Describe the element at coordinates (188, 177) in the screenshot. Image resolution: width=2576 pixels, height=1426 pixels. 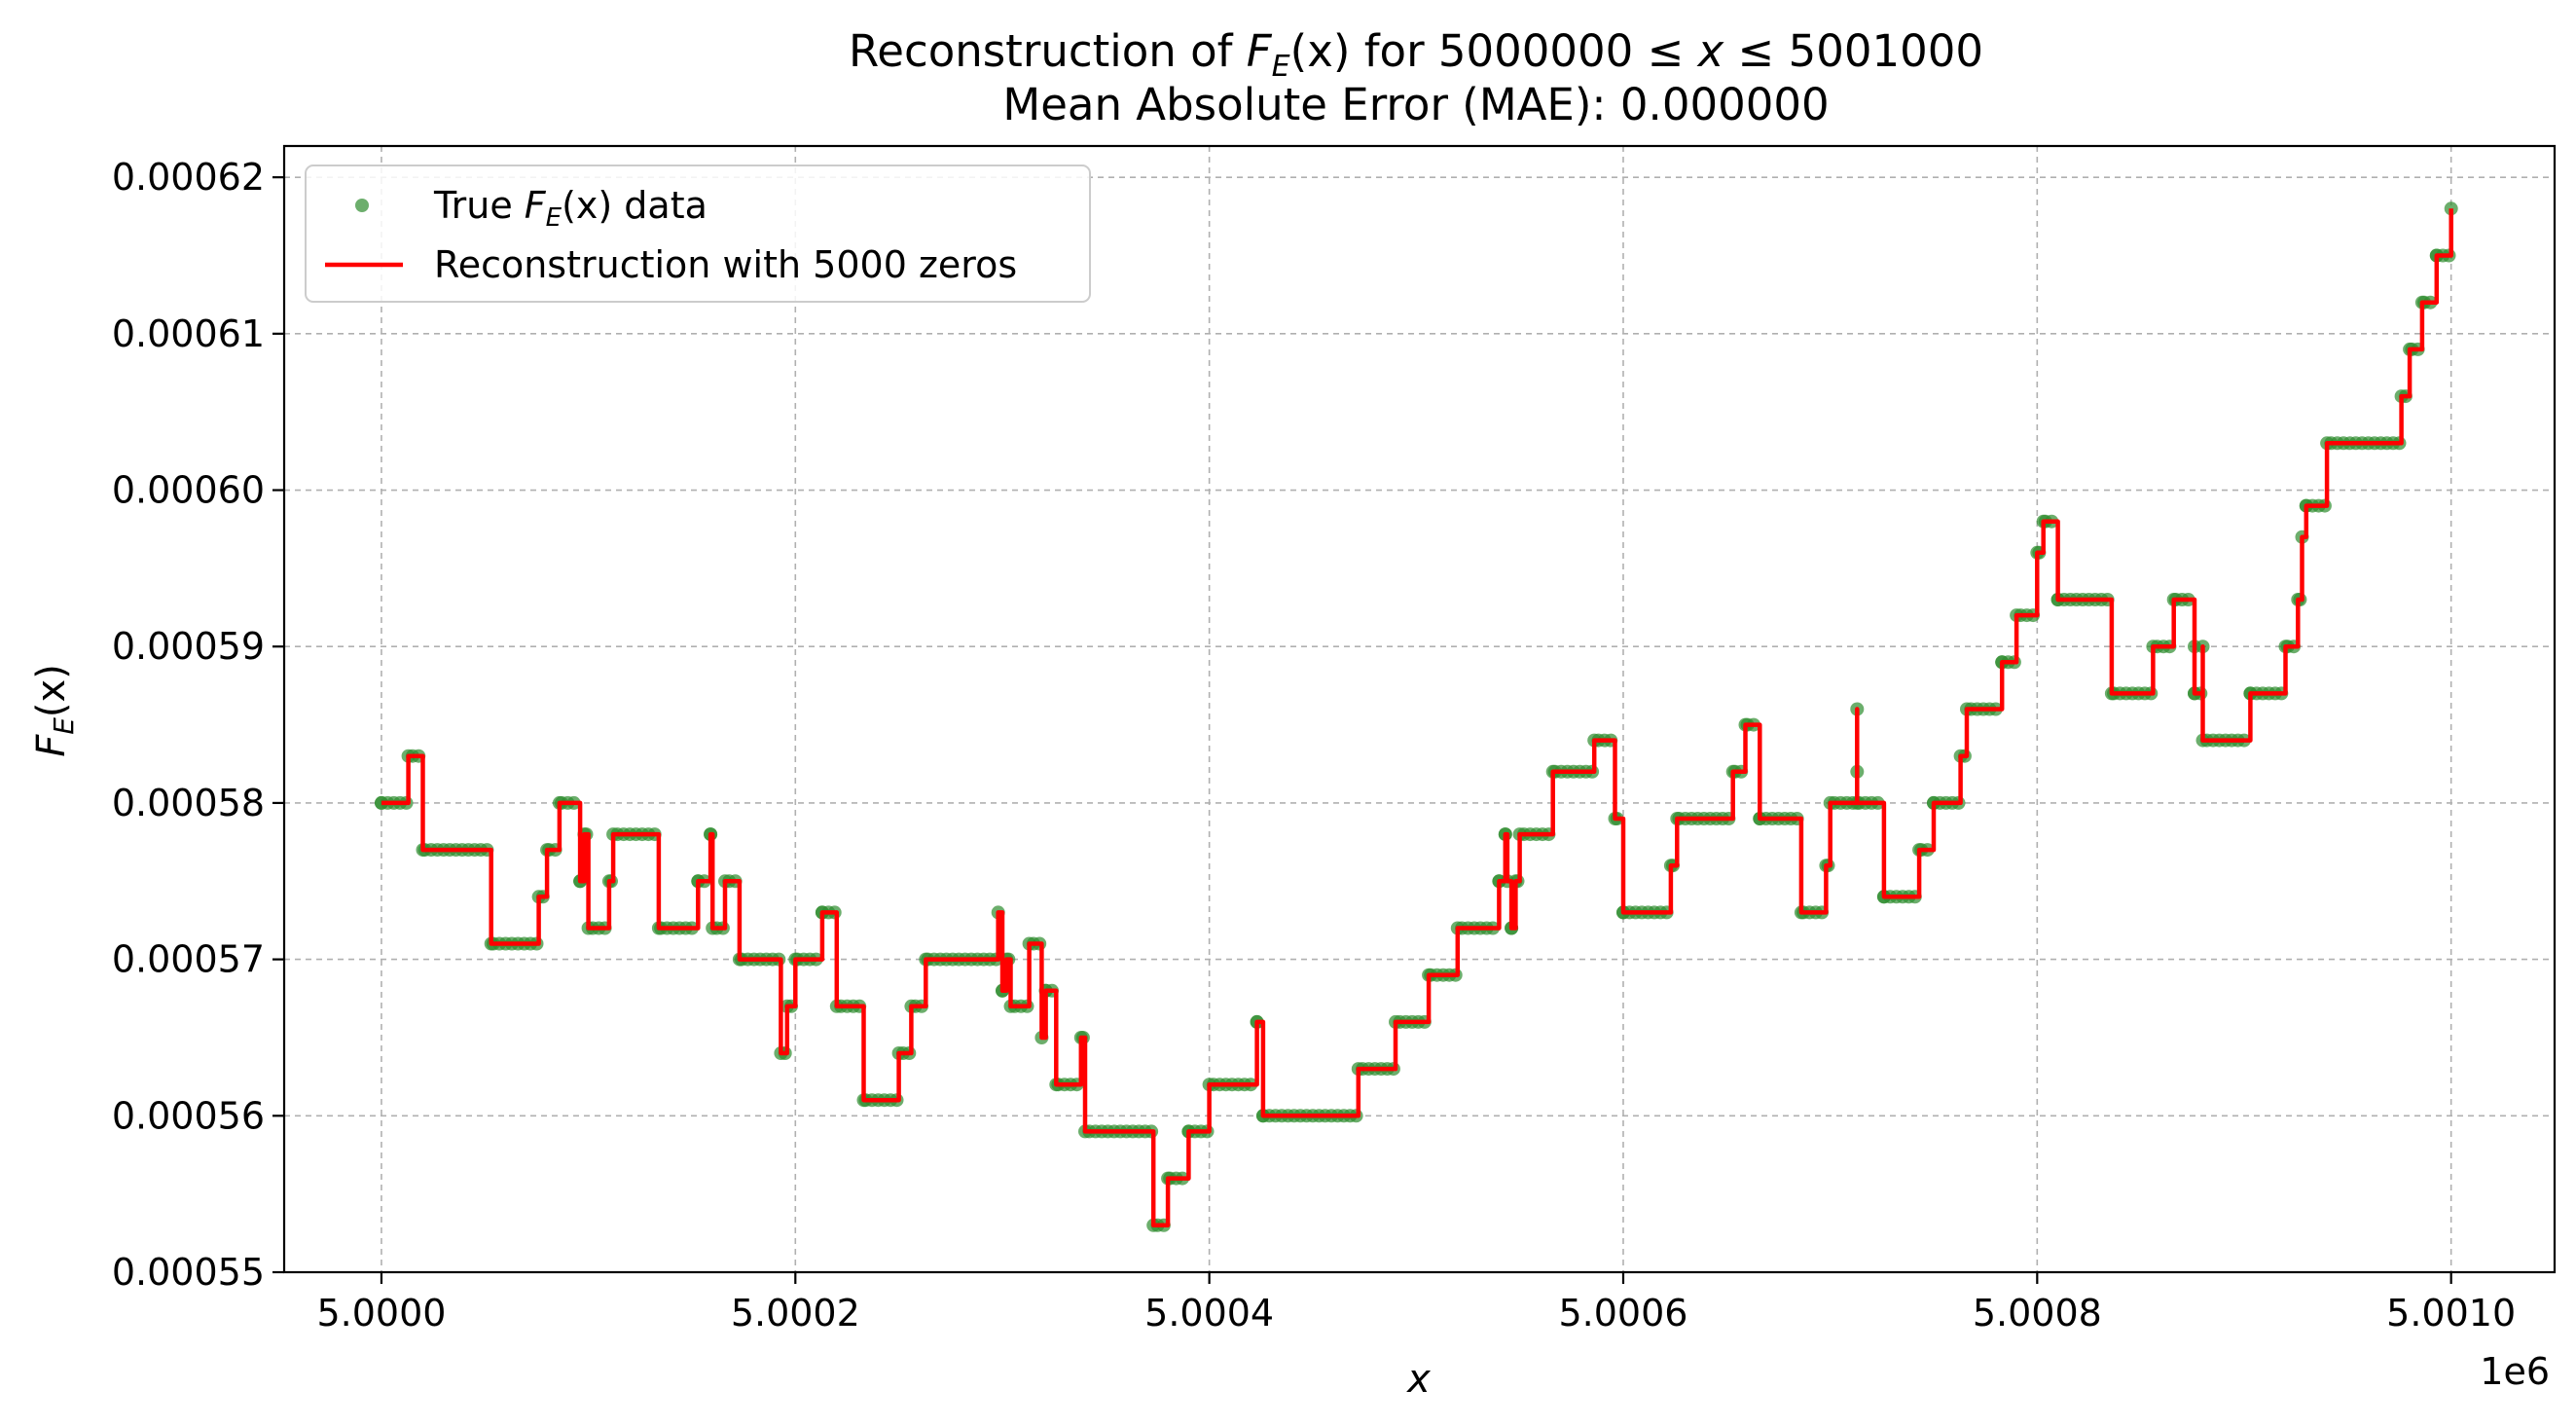
I see `y-tick-label: 0.00062` at that location.